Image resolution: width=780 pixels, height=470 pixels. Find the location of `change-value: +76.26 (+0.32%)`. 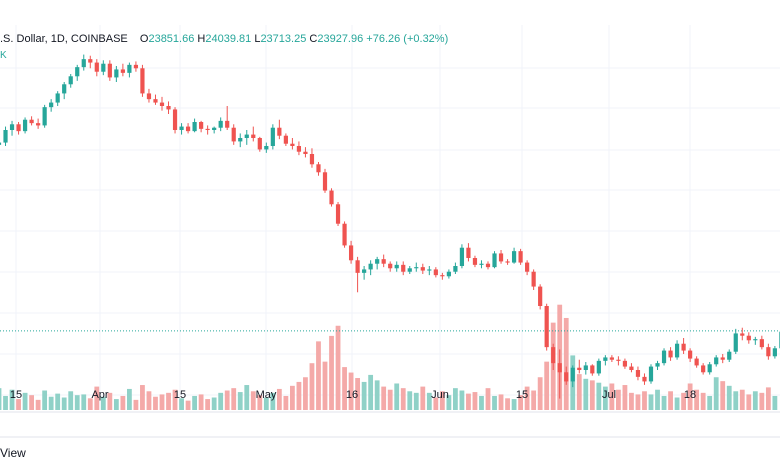

change-value: +76.26 (+0.32%) is located at coordinates (407, 39).